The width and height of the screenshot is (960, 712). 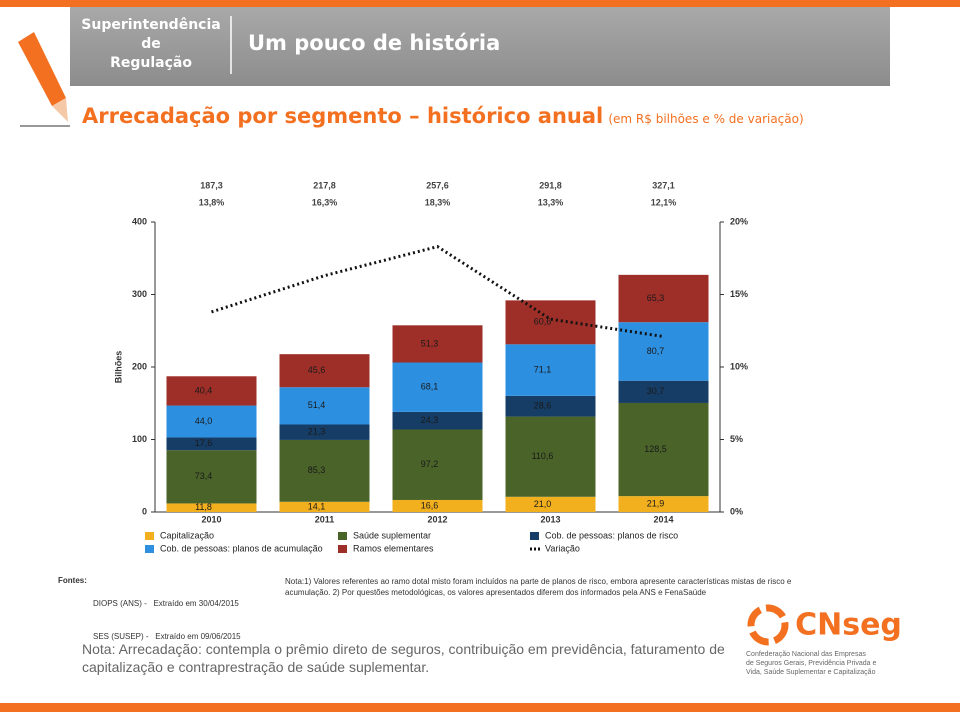 What do you see at coordinates (139, 294) in the screenshot?
I see `y-tick-label: 300` at bounding box center [139, 294].